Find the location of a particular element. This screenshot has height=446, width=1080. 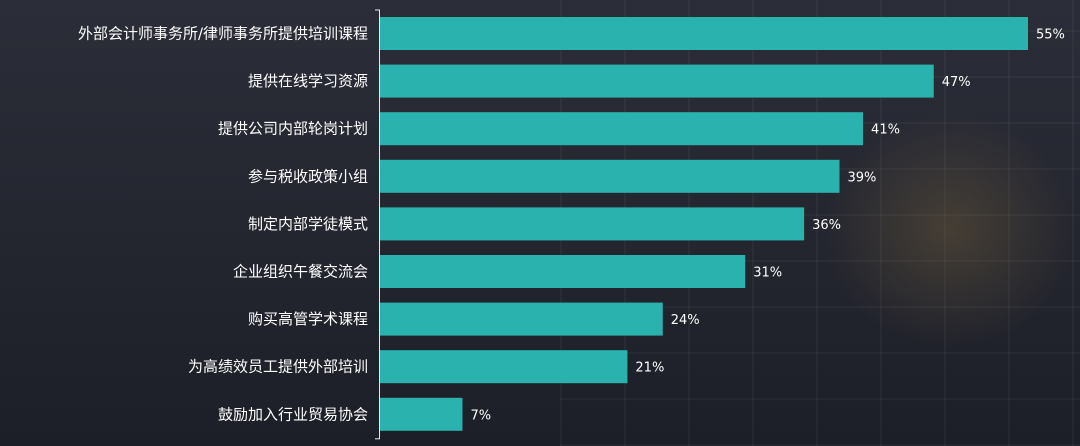

value-label: 21% is located at coordinates (649, 368).